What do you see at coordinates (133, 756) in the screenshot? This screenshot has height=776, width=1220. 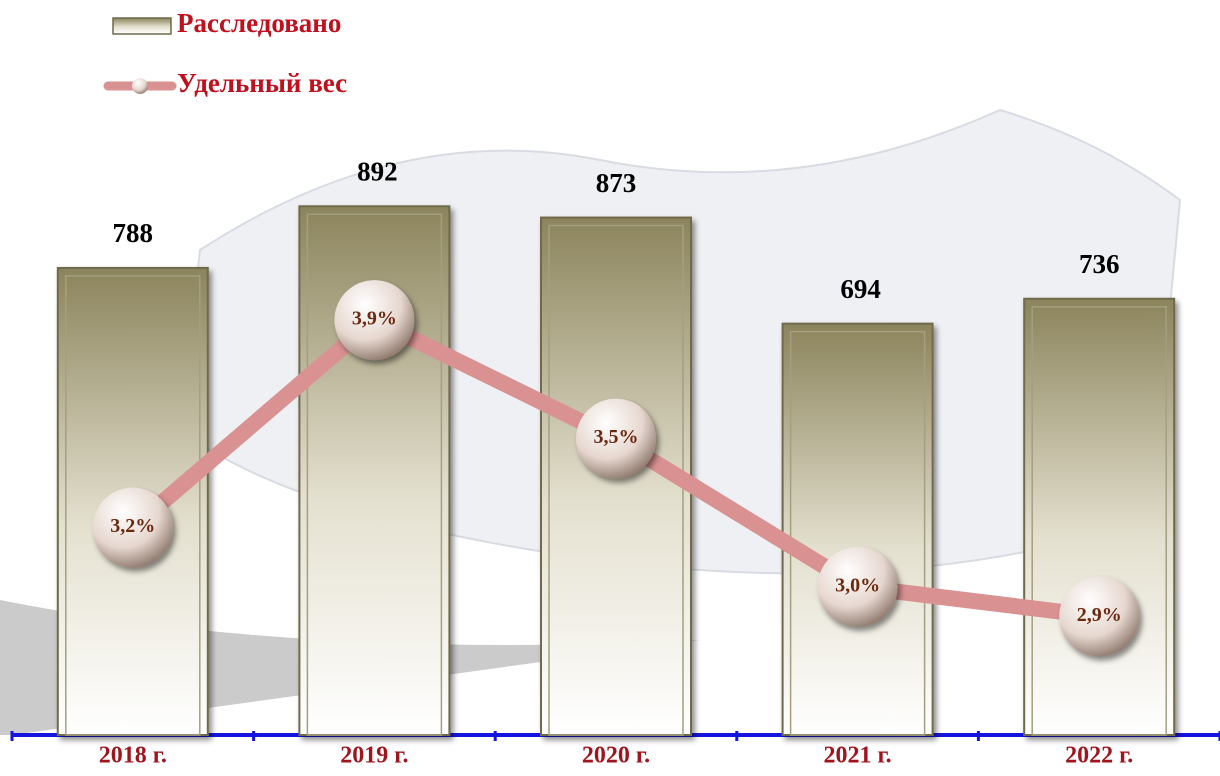 I see `x-tick-label: 2018 г.` at bounding box center [133, 756].